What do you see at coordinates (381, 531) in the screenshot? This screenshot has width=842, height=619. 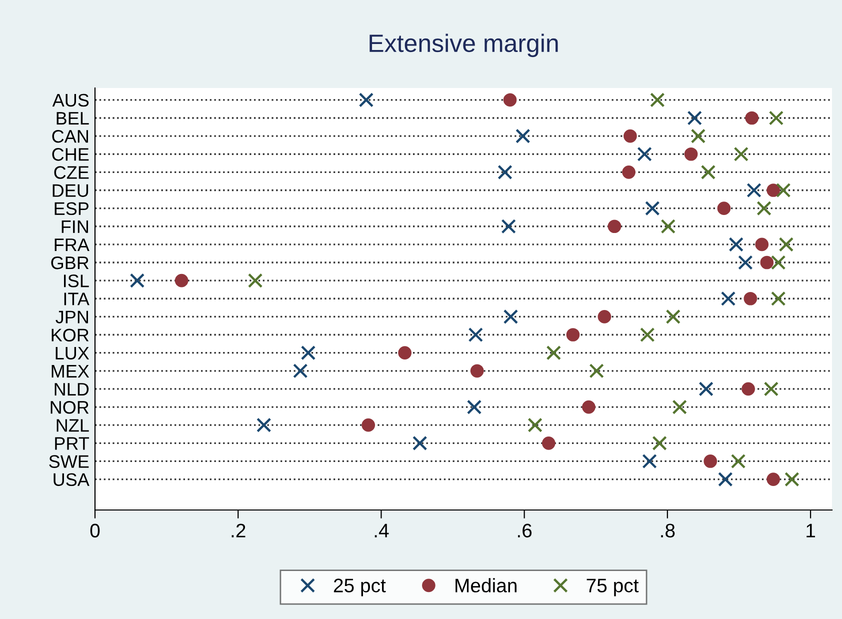 I see `x-tick-label: .4` at bounding box center [381, 531].